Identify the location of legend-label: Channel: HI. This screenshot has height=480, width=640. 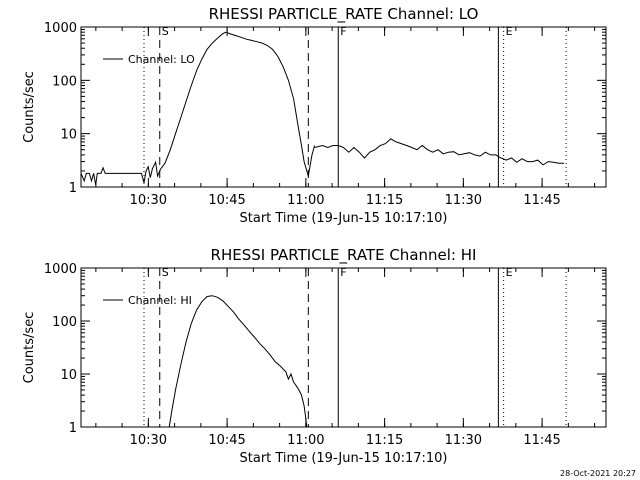
(160, 300).